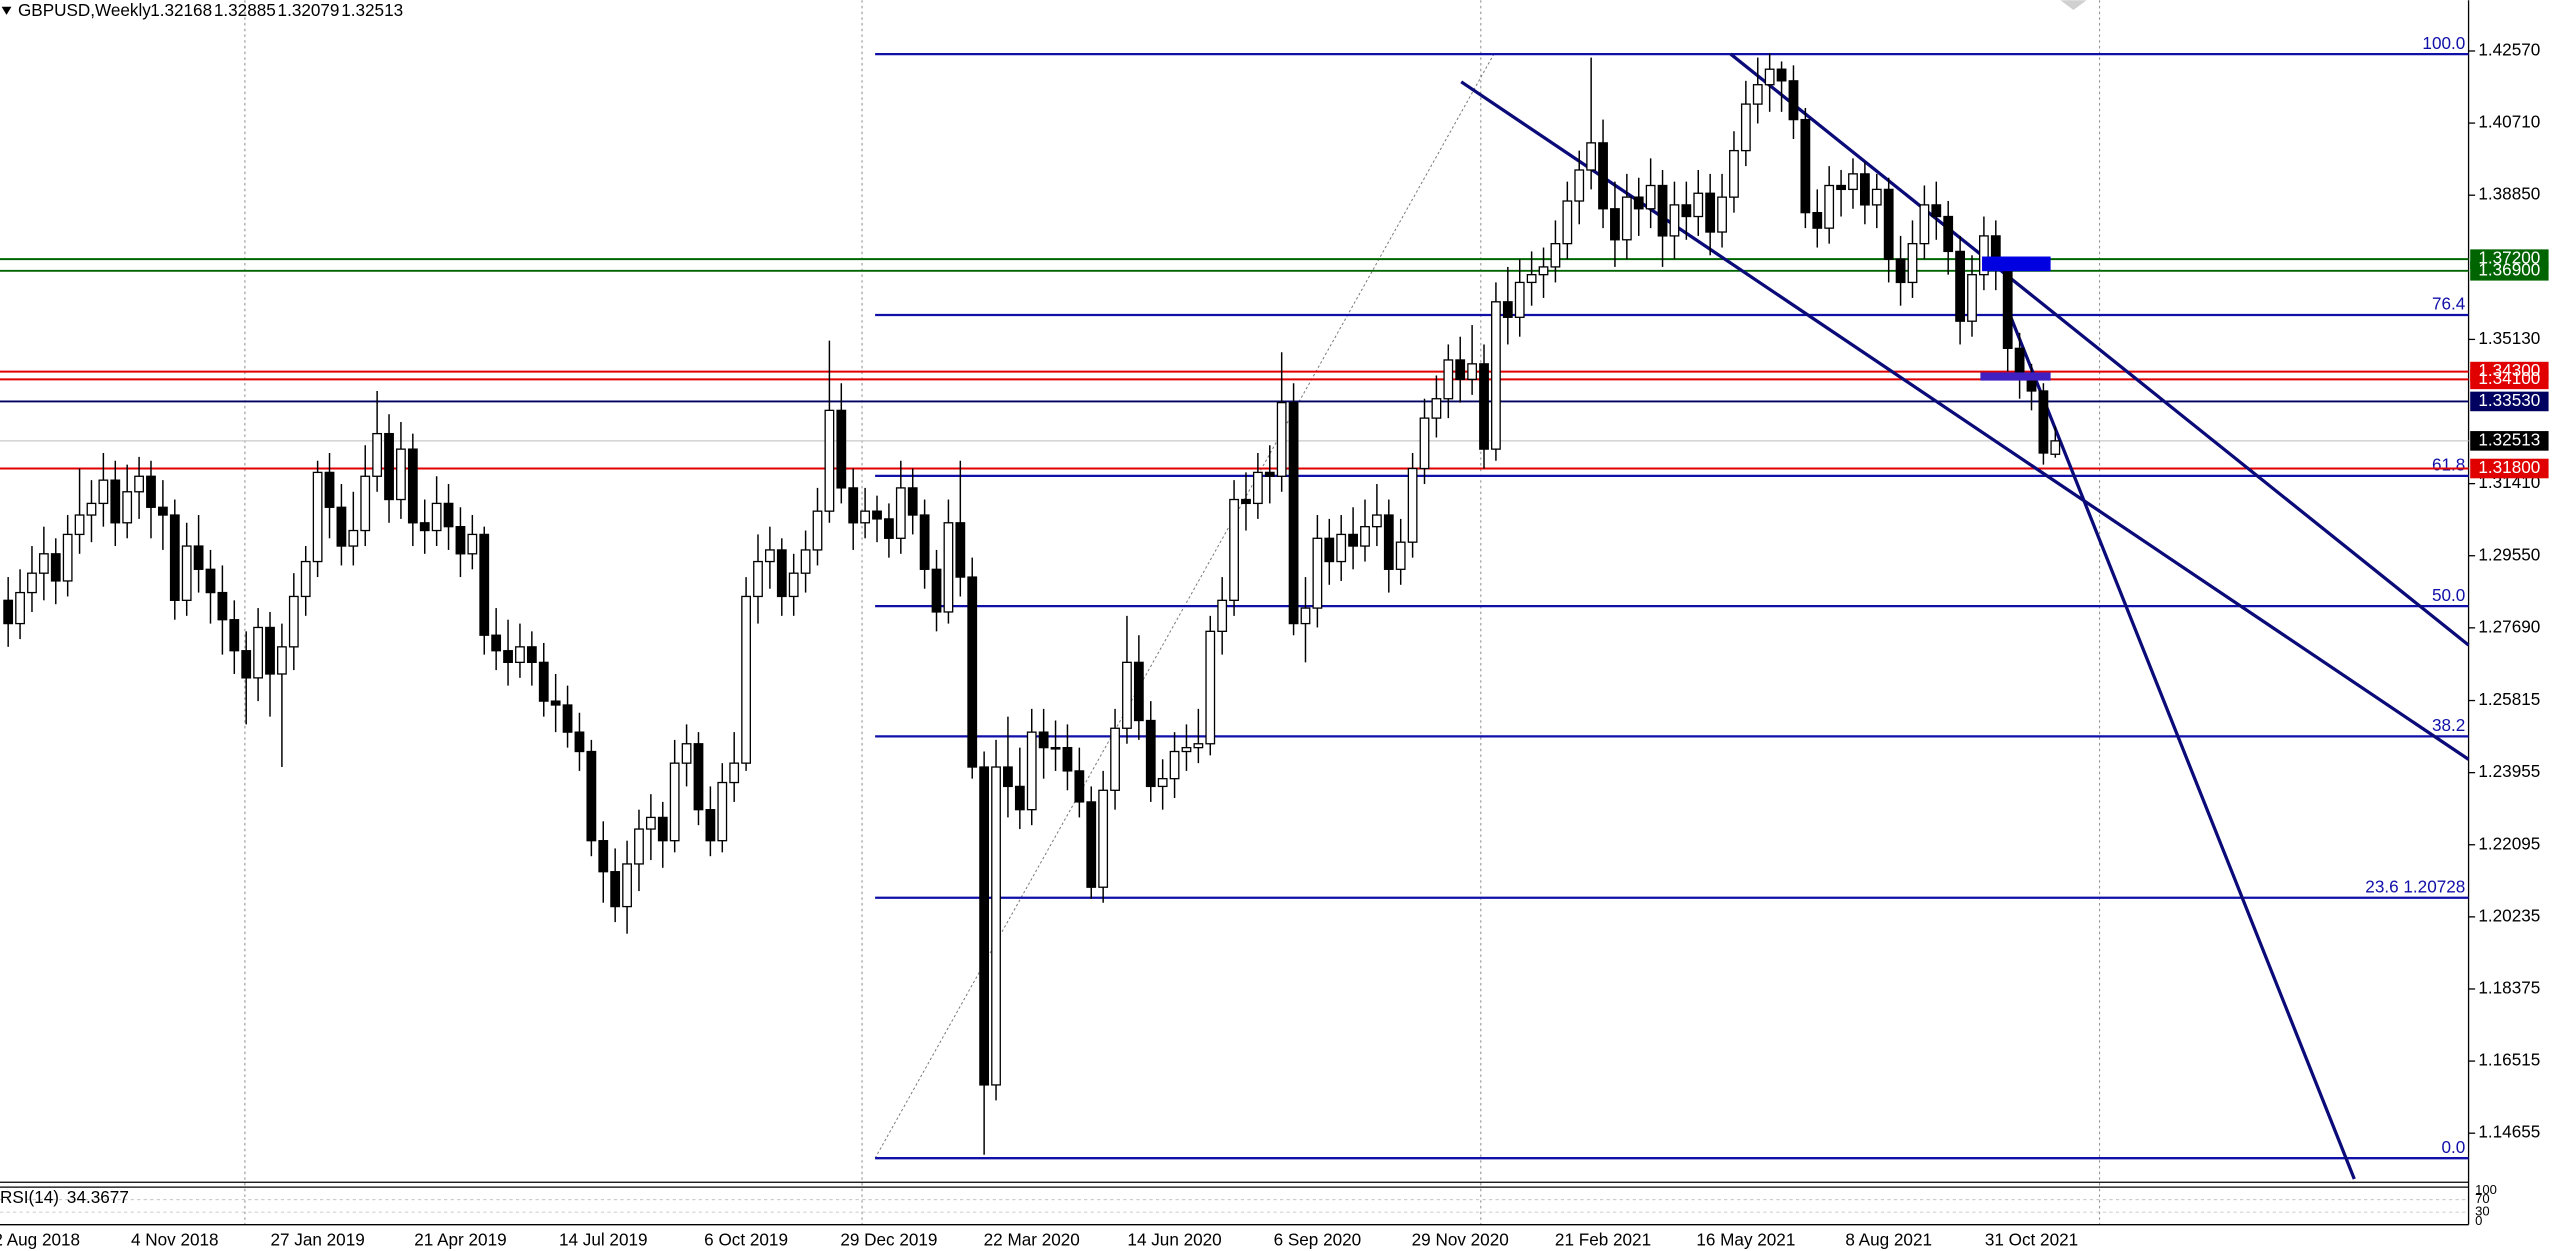  Describe the element at coordinates (2478, 1220) in the screenshot. I see `rsi-tick-label: 0` at that location.